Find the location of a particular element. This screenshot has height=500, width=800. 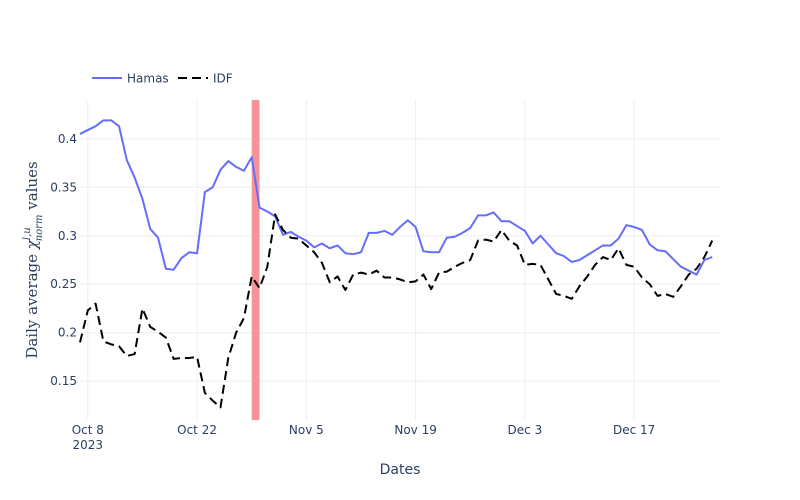

y-tick-label: 0.4 is located at coordinates (67, 139).